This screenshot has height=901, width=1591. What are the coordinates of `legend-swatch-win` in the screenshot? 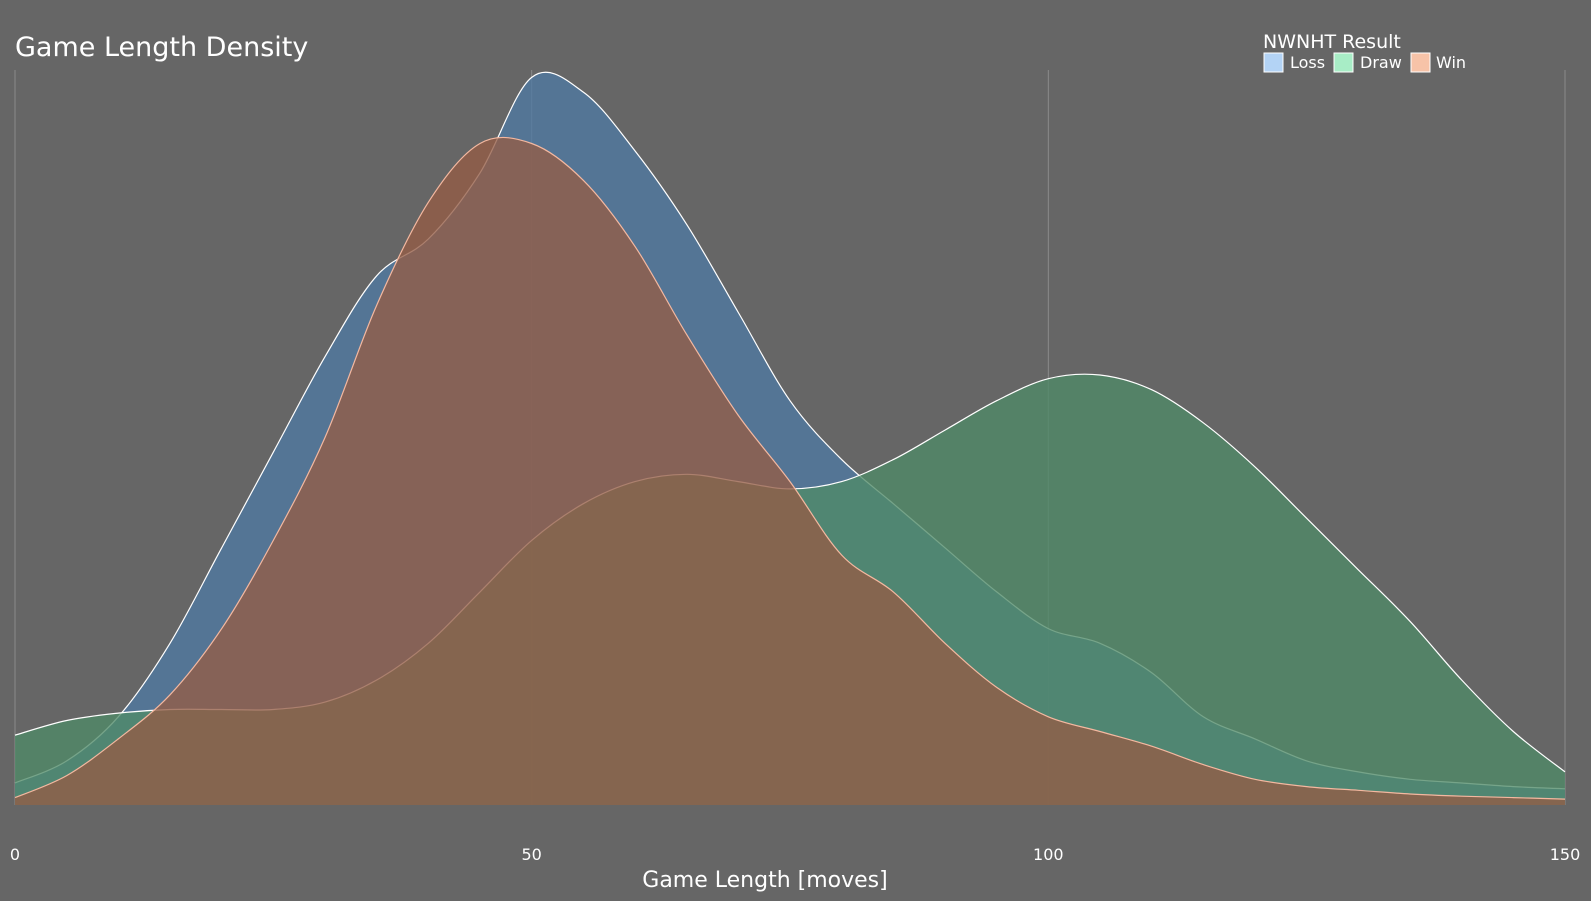 It's located at (1420, 62).